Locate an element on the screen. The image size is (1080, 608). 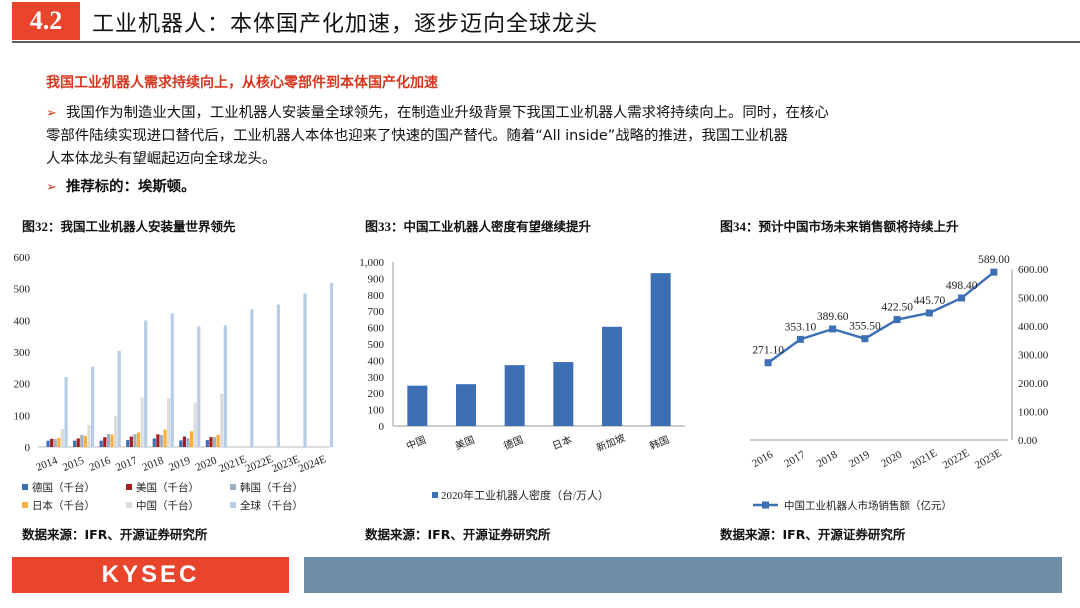
data-label: 353.10 is located at coordinates (801, 327).